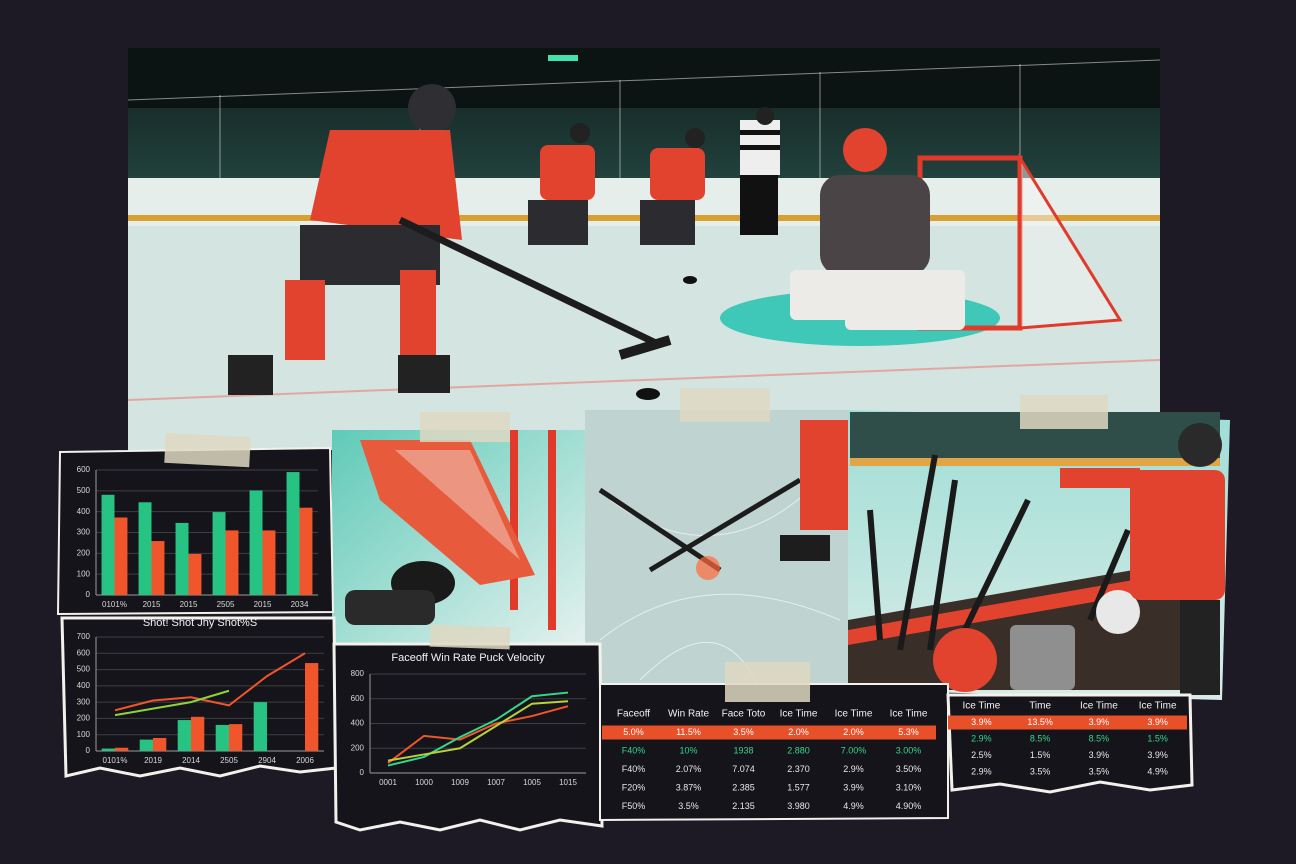 Image resolution: width=1296 pixels, height=864 pixels. Describe the element at coordinates (468, 658) in the screenshot. I see `chart-title: Faceoff Win Rate Puck Velocity` at that location.